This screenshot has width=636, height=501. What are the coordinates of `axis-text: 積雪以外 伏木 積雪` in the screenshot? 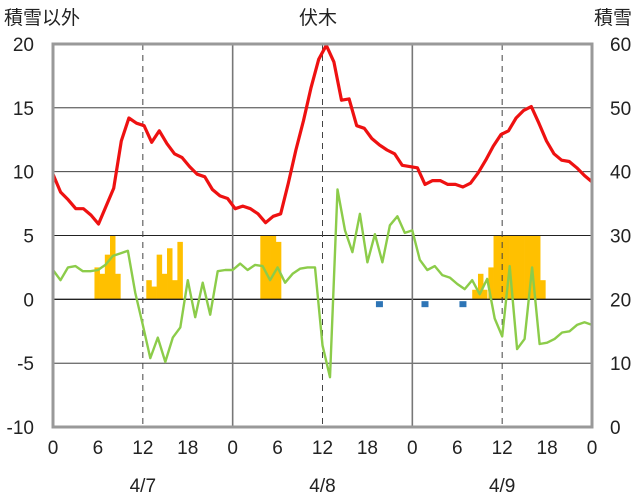 It's located at (318, 18).